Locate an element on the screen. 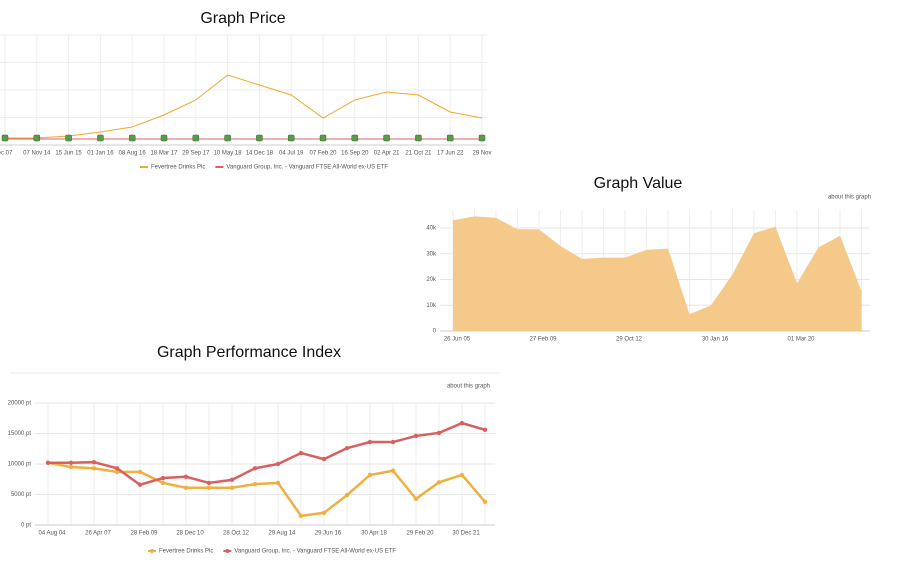 The image size is (917, 586). x-tick-label: 30 Jan 16 is located at coordinates (715, 340).